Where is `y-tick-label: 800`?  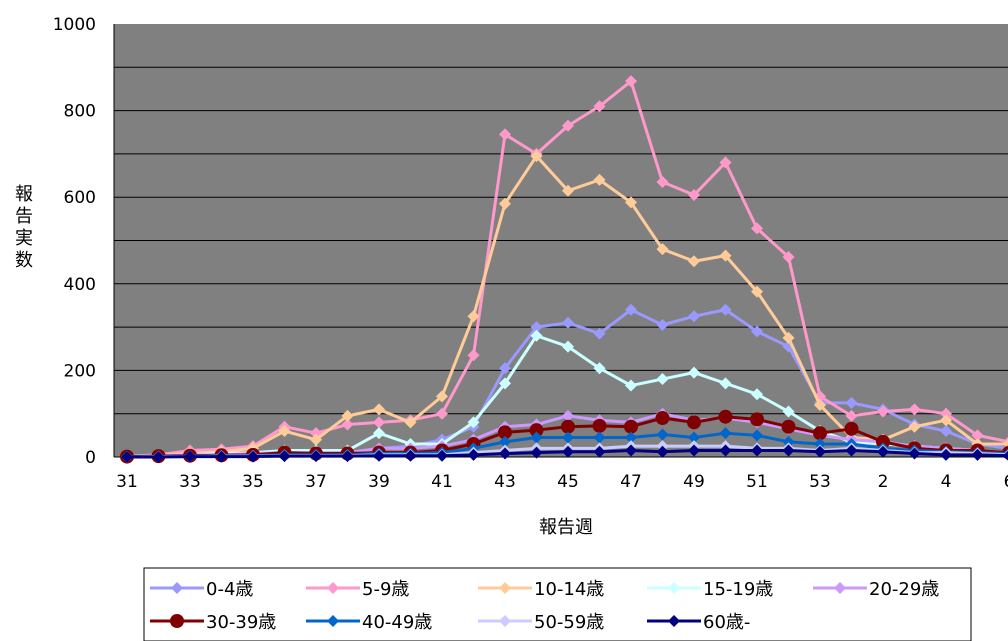 y-tick-label: 800 is located at coordinates (80, 112).